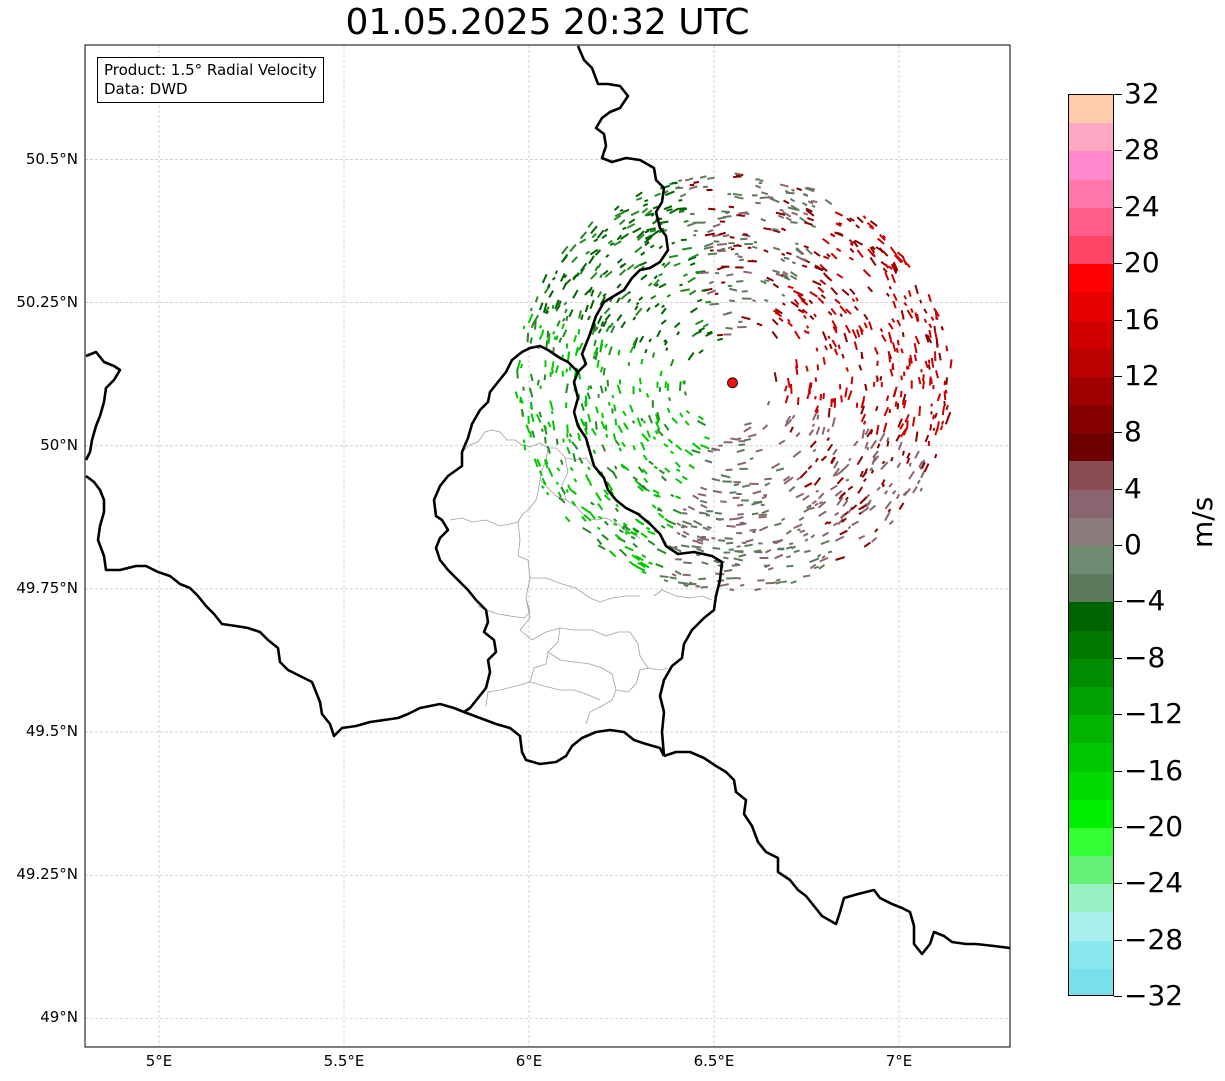 The image size is (1225, 1081). What do you see at coordinates (1118, 94) in the screenshot?
I see `colorbar-tick` at bounding box center [1118, 94].